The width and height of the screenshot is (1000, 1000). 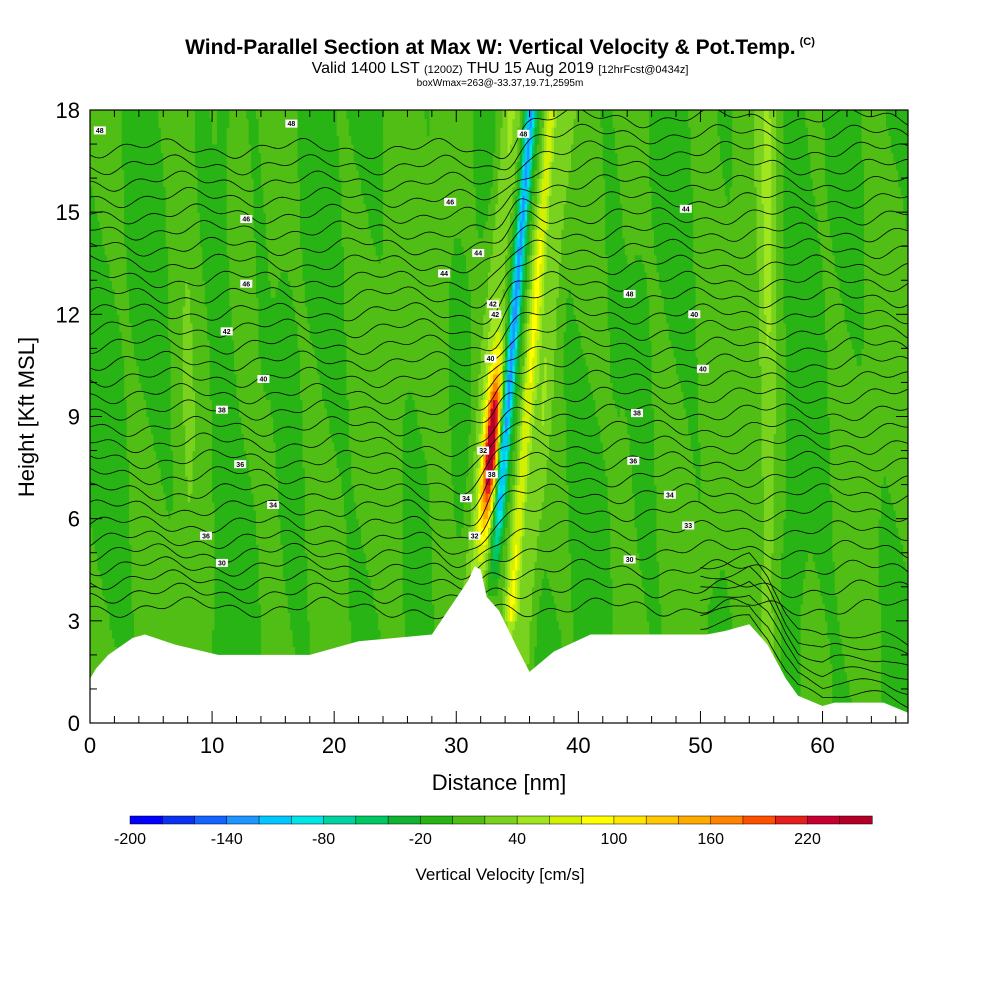 I want to click on terrain-surface, so click(x=499, y=644).